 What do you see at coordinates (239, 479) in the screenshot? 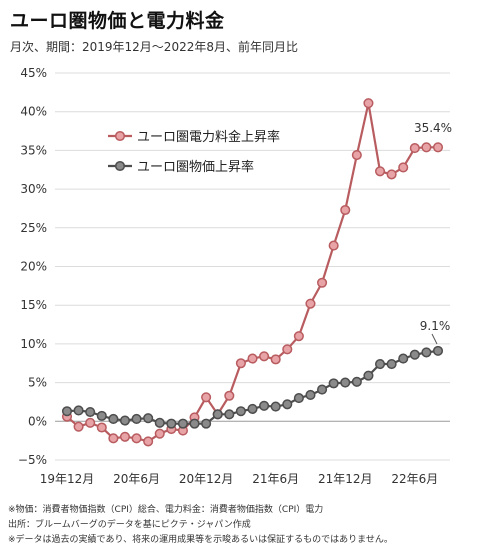
I see `x-axis-ticks: 19年12月 20年6月 20年12月 21年6月 21年12月 22年6月` at bounding box center [239, 479].